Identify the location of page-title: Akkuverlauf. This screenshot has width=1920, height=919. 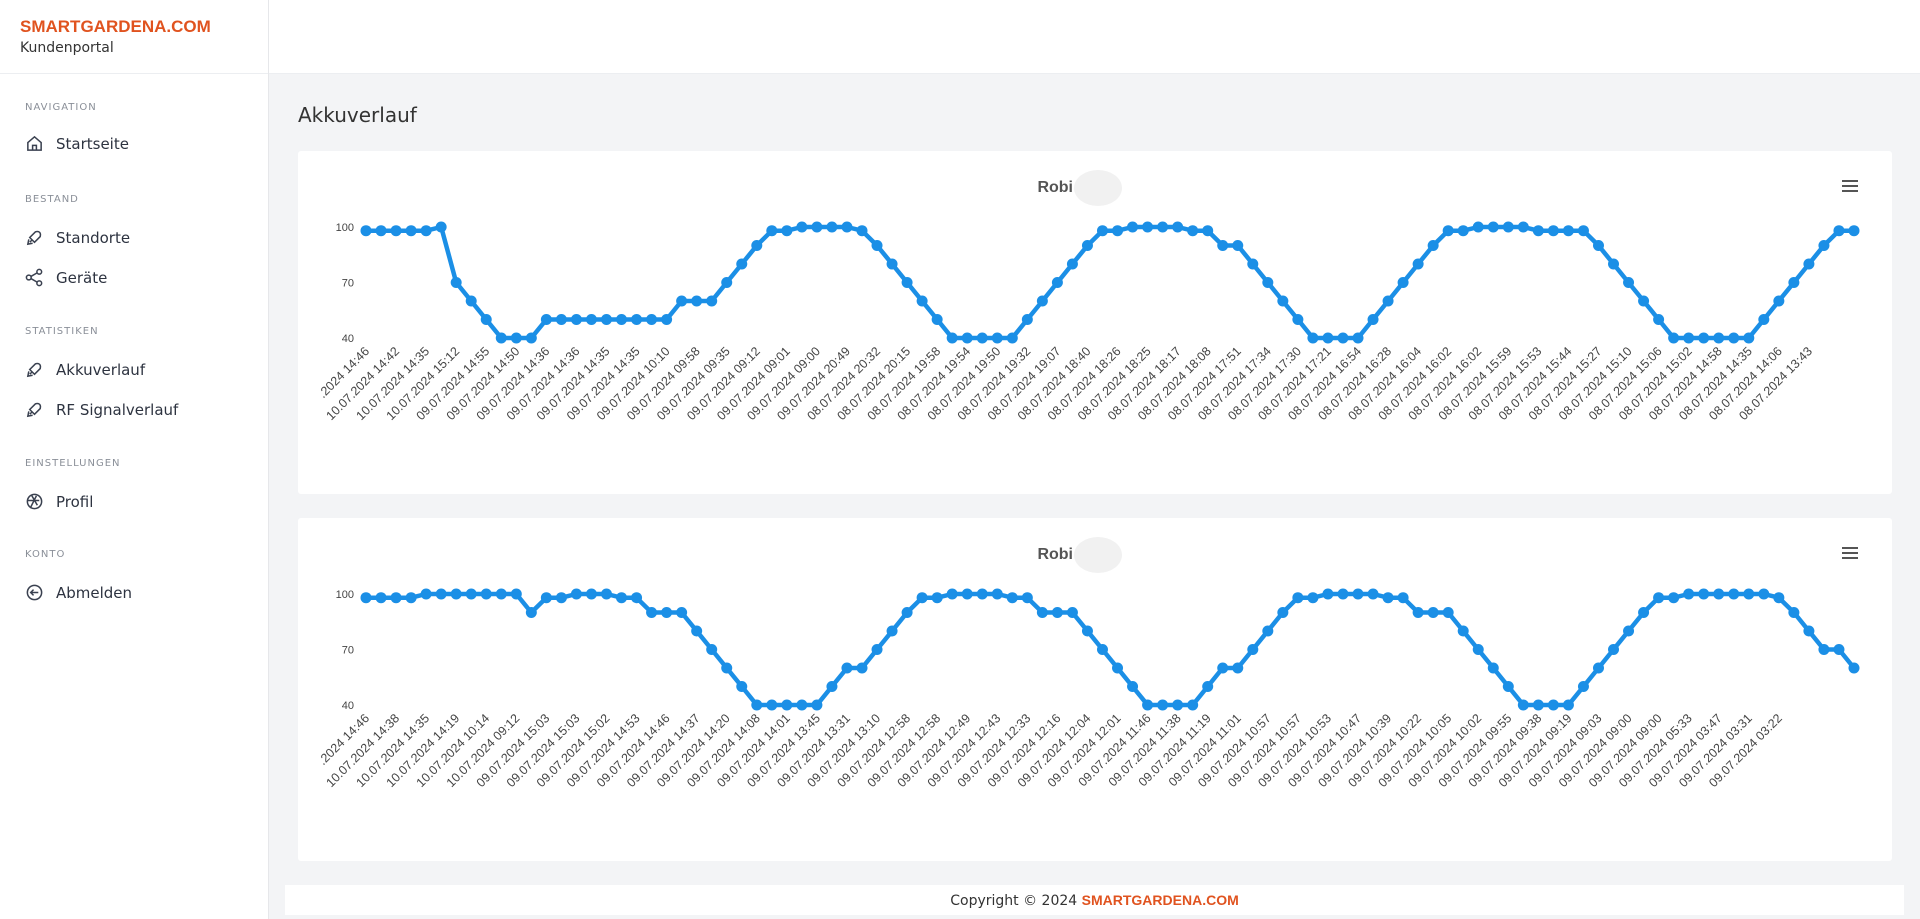
(357, 115).